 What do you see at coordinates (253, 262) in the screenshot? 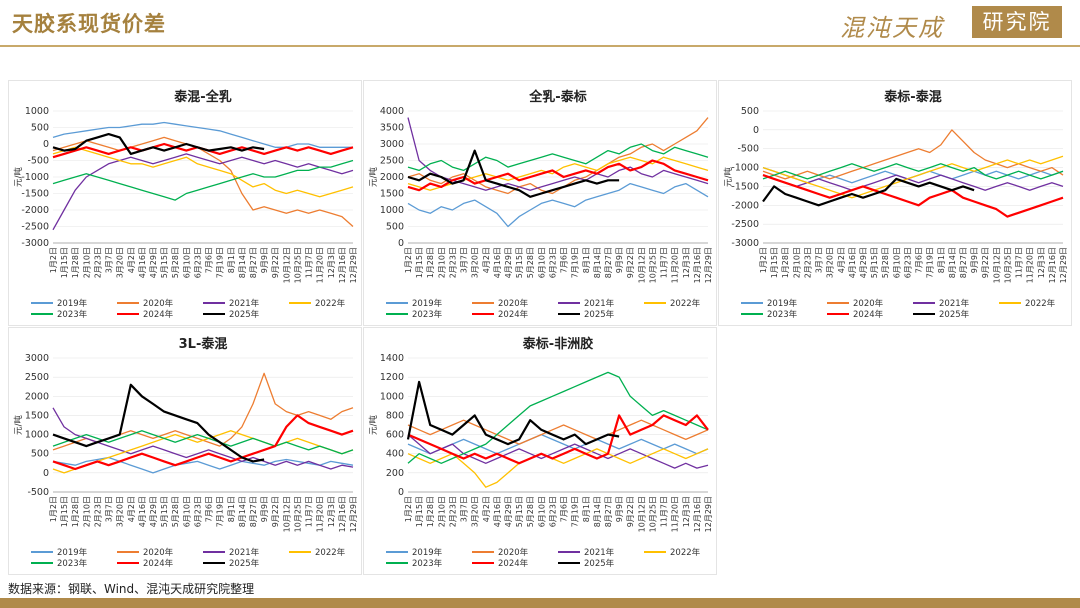
I see `x-tick-label: 8月27日` at bounding box center [253, 262].